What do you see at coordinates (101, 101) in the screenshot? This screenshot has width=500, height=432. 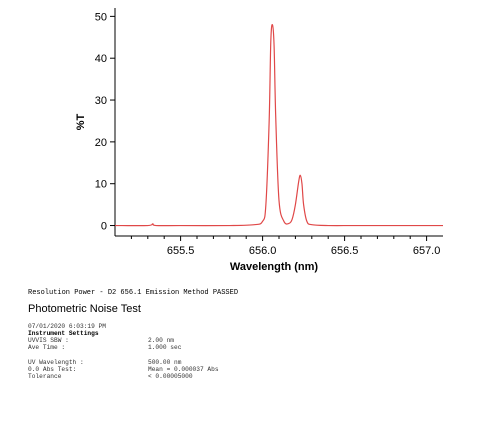 I see `y-tick-label: 30` at bounding box center [101, 101].